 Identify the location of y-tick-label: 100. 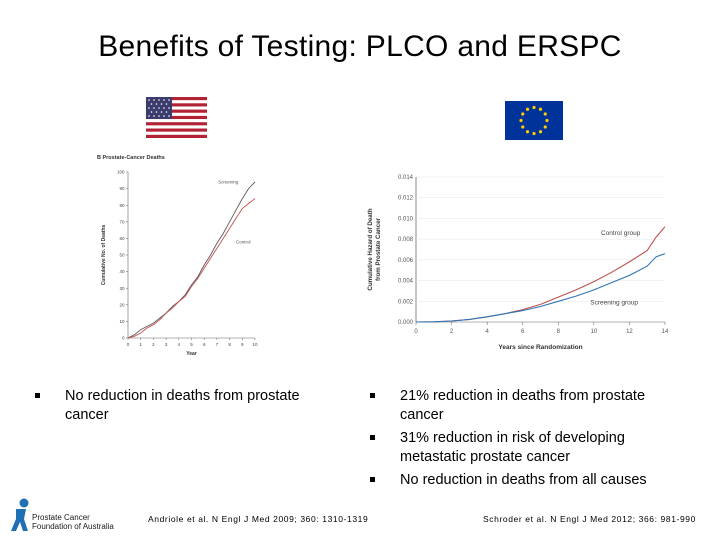
(121, 172).